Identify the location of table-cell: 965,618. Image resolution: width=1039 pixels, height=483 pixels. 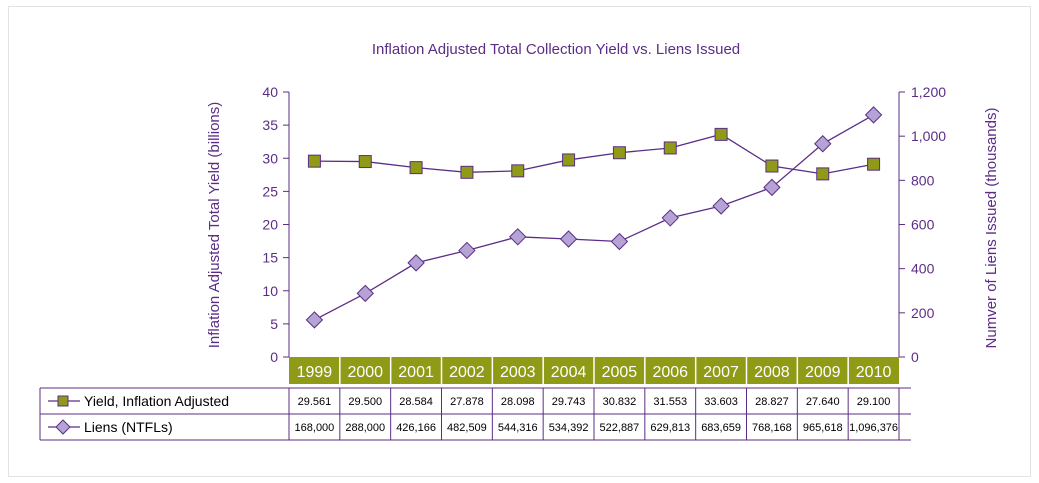
(823, 428).